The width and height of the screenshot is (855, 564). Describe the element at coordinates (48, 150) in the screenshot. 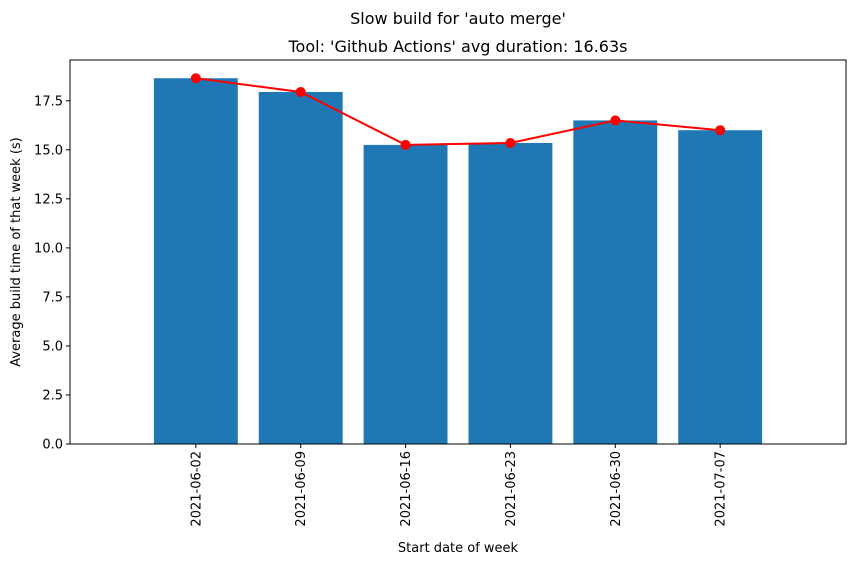

I see `y-tick-label: 15.0` at that location.